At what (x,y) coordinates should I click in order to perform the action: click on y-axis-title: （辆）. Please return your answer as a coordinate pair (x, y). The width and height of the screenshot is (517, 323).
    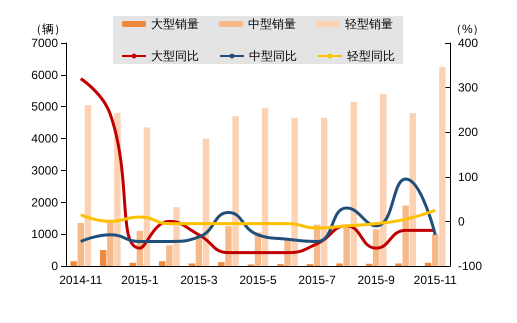
    Looking at the image, I should click on (48, 29).